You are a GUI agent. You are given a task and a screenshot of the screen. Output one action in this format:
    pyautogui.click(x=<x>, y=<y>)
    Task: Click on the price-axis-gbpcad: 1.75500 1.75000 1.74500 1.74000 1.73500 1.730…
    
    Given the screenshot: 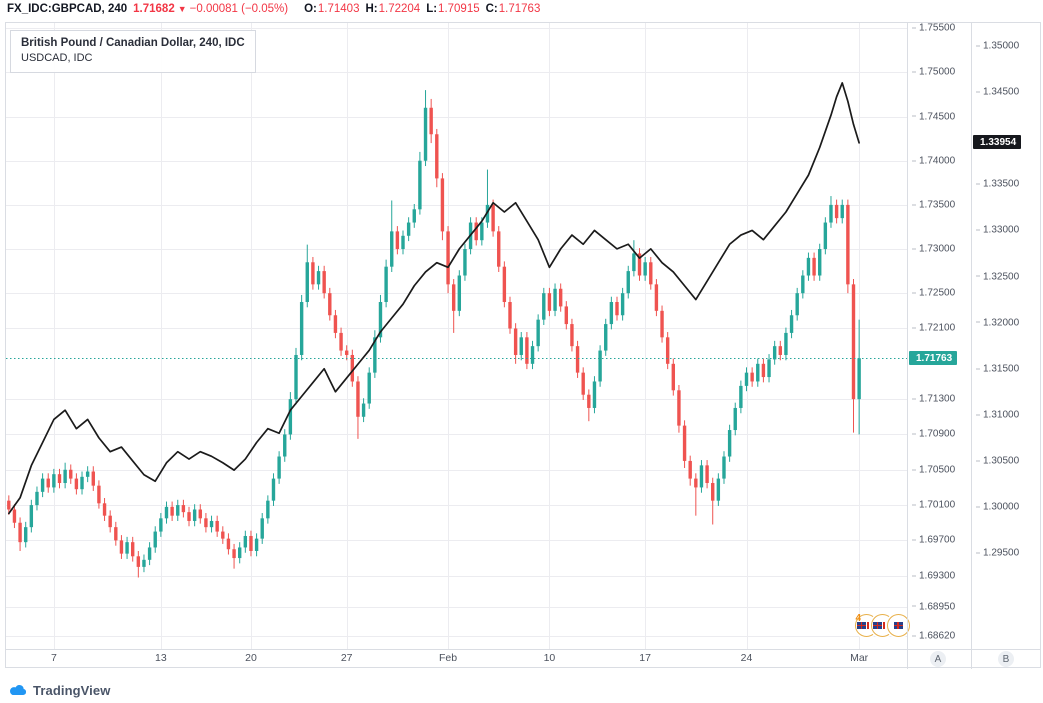 What is the action you would take?
    pyautogui.click(x=939, y=346)
    